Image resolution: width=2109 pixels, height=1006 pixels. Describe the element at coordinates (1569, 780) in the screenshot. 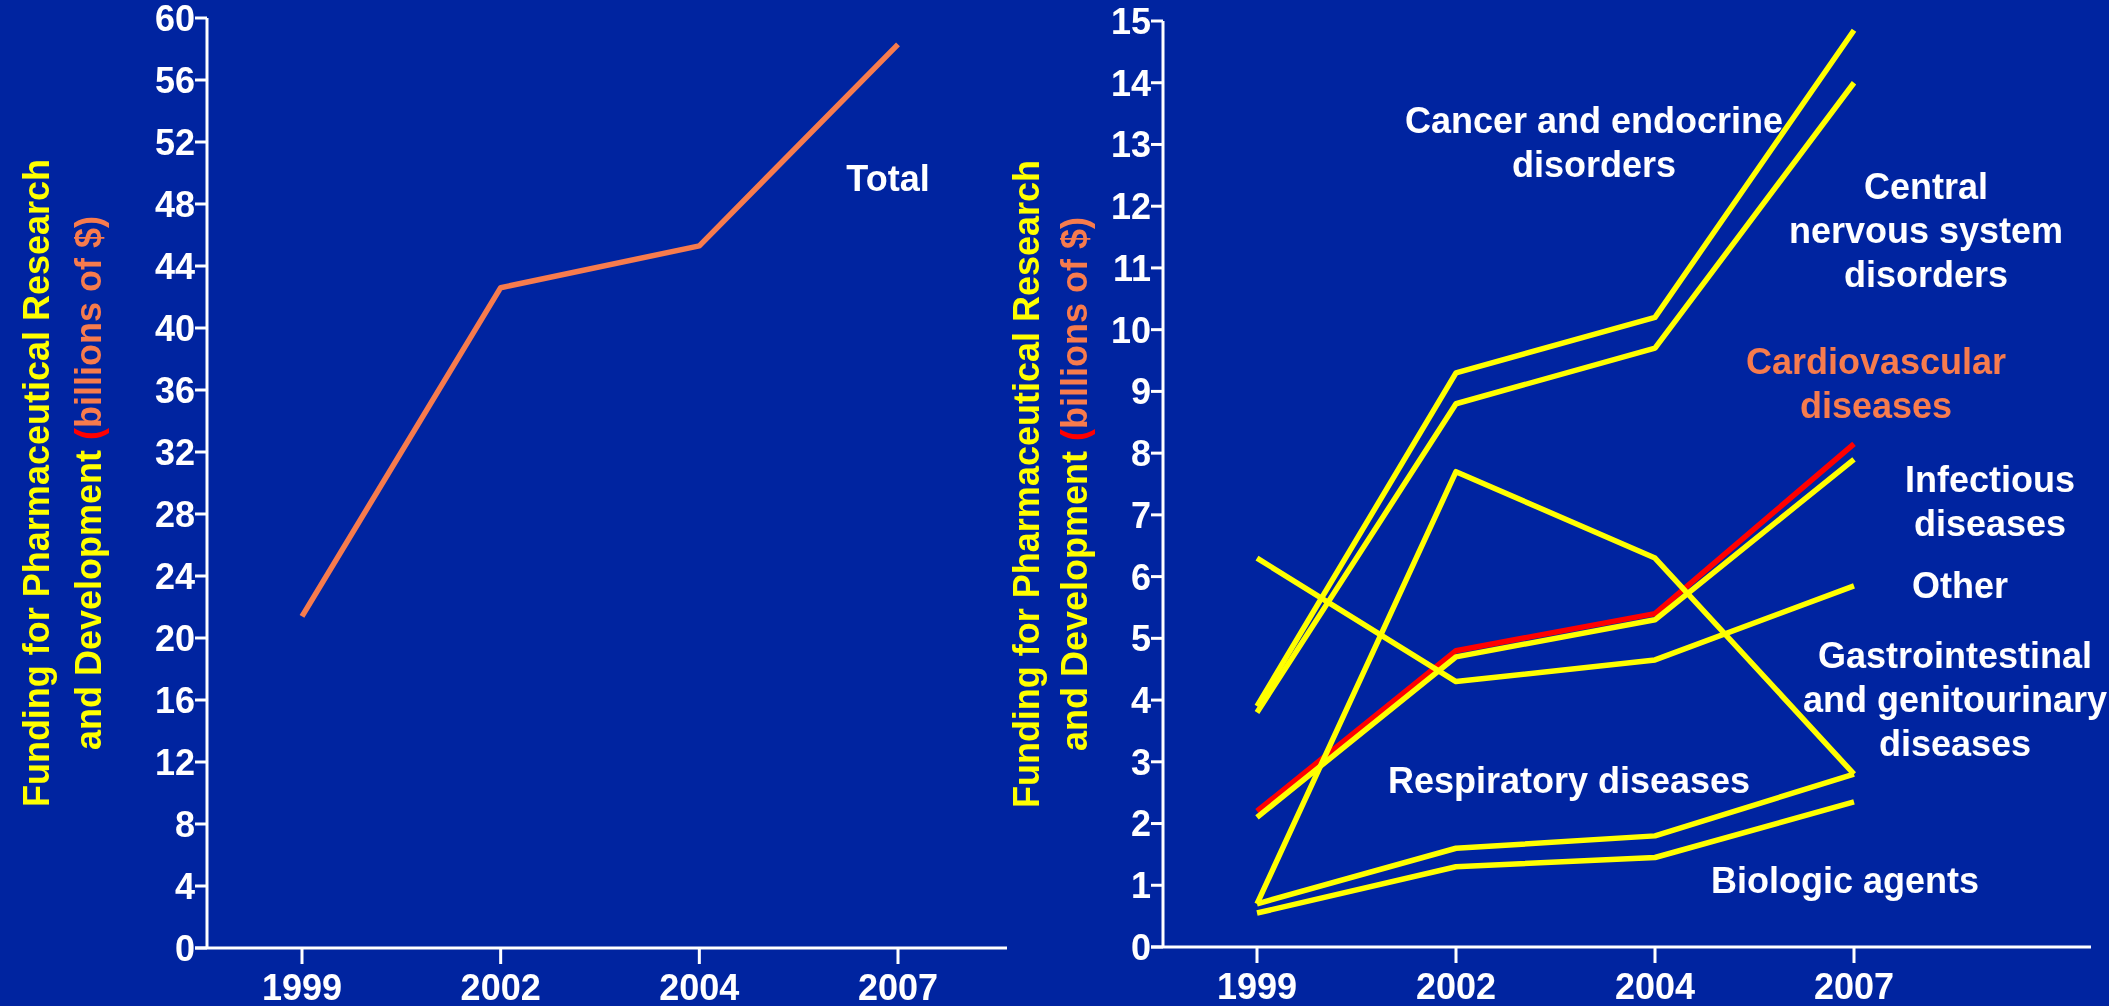

I see `series-label: Respiratory diseases` at that location.